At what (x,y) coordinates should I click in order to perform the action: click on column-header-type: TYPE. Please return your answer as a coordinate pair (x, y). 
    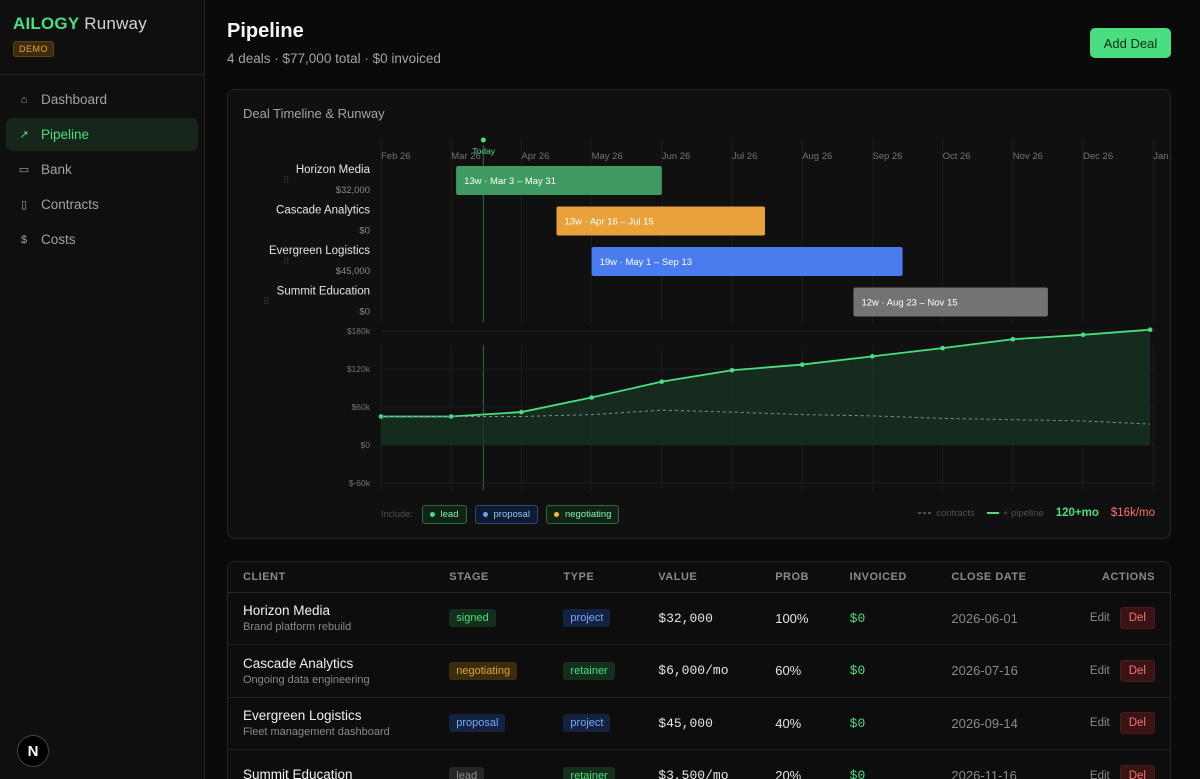
    Looking at the image, I should click on (596, 577).